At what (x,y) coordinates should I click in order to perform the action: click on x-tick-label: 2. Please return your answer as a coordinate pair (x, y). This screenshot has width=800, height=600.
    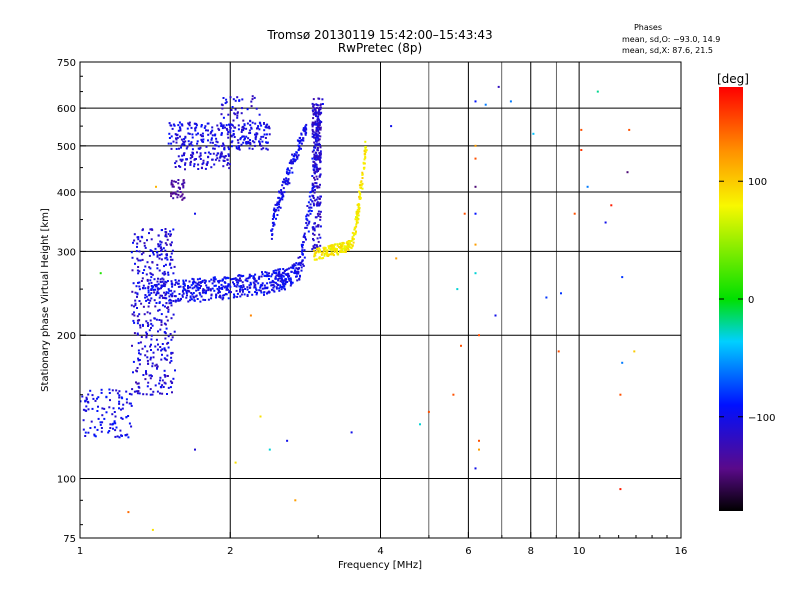
    Looking at the image, I should click on (230, 551).